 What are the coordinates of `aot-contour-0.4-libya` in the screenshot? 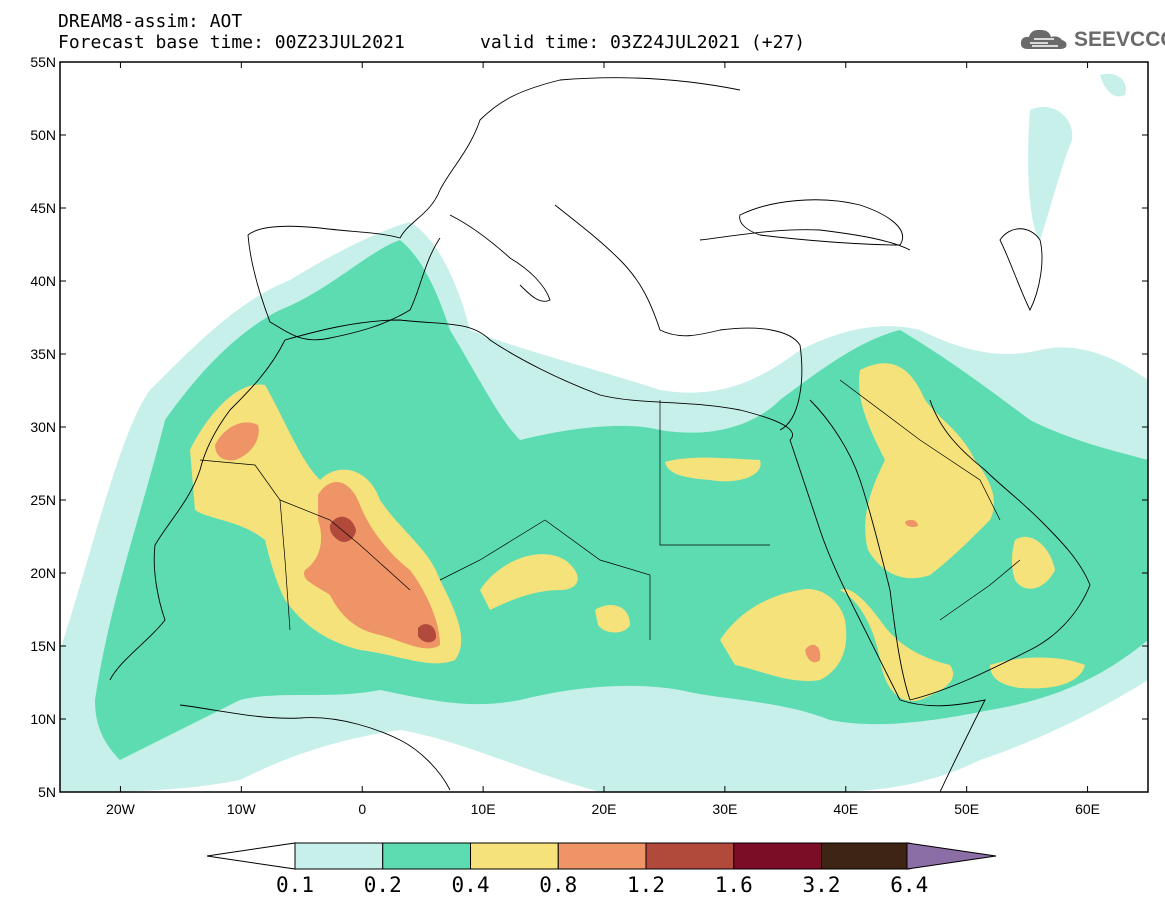 It's located at (713, 469).